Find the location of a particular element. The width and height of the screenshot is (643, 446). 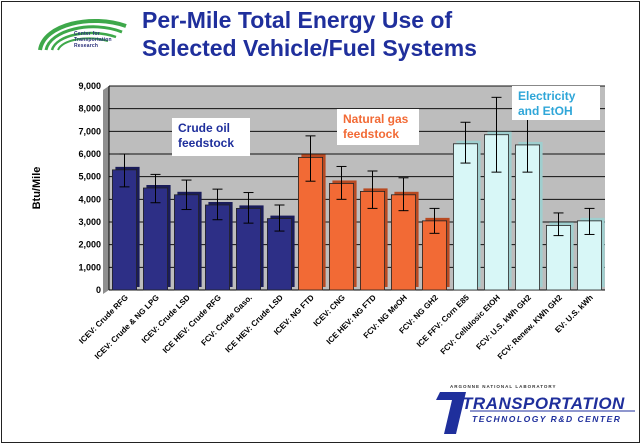

ctr-logo-text: Center for Transportation Research is located at coordinates (103, 40).